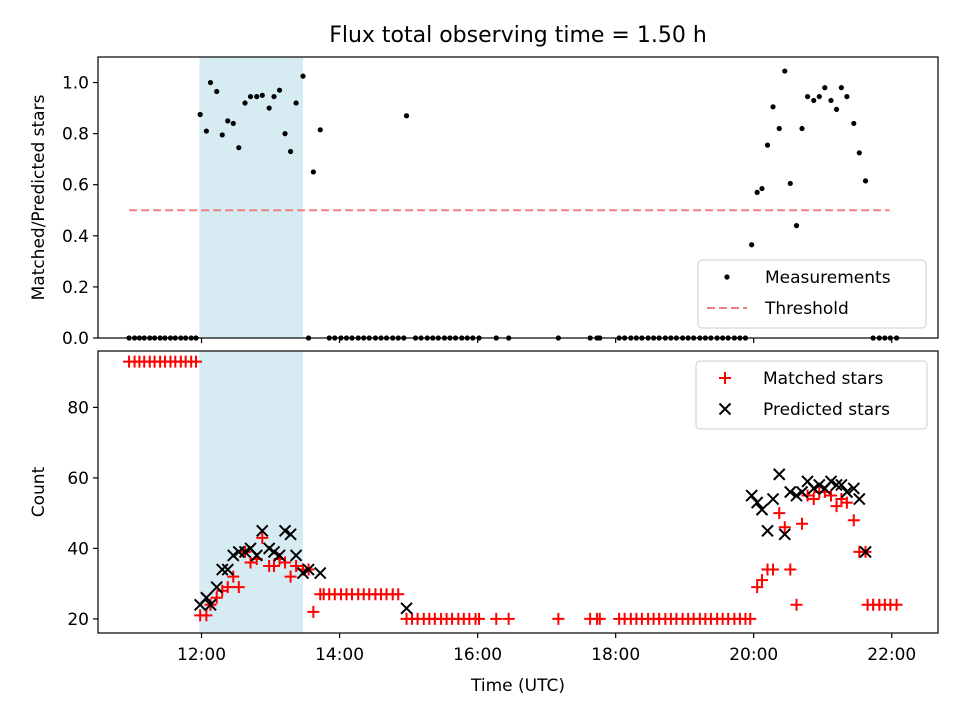 This screenshot has width=960, height=720. What do you see at coordinates (753, 655) in the screenshot?
I see `x-tick-label: 20:00` at bounding box center [753, 655].